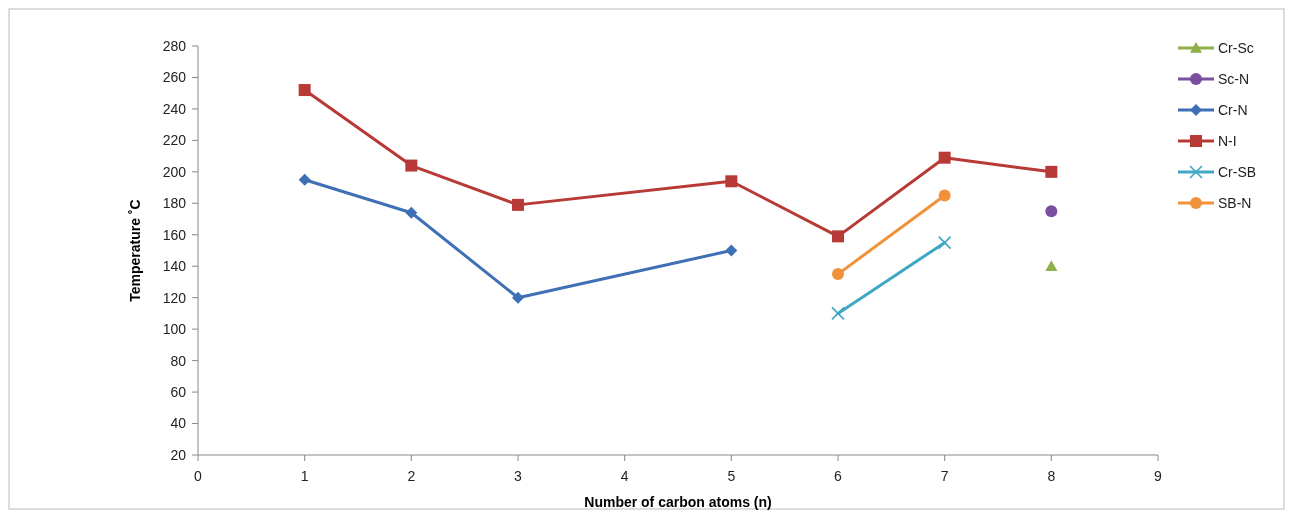 This screenshot has height=518, width=1293. What do you see at coordinates (838, 476) in the screenshot?
I see `x-tick-label: 6` at bounding box center [838, 476].